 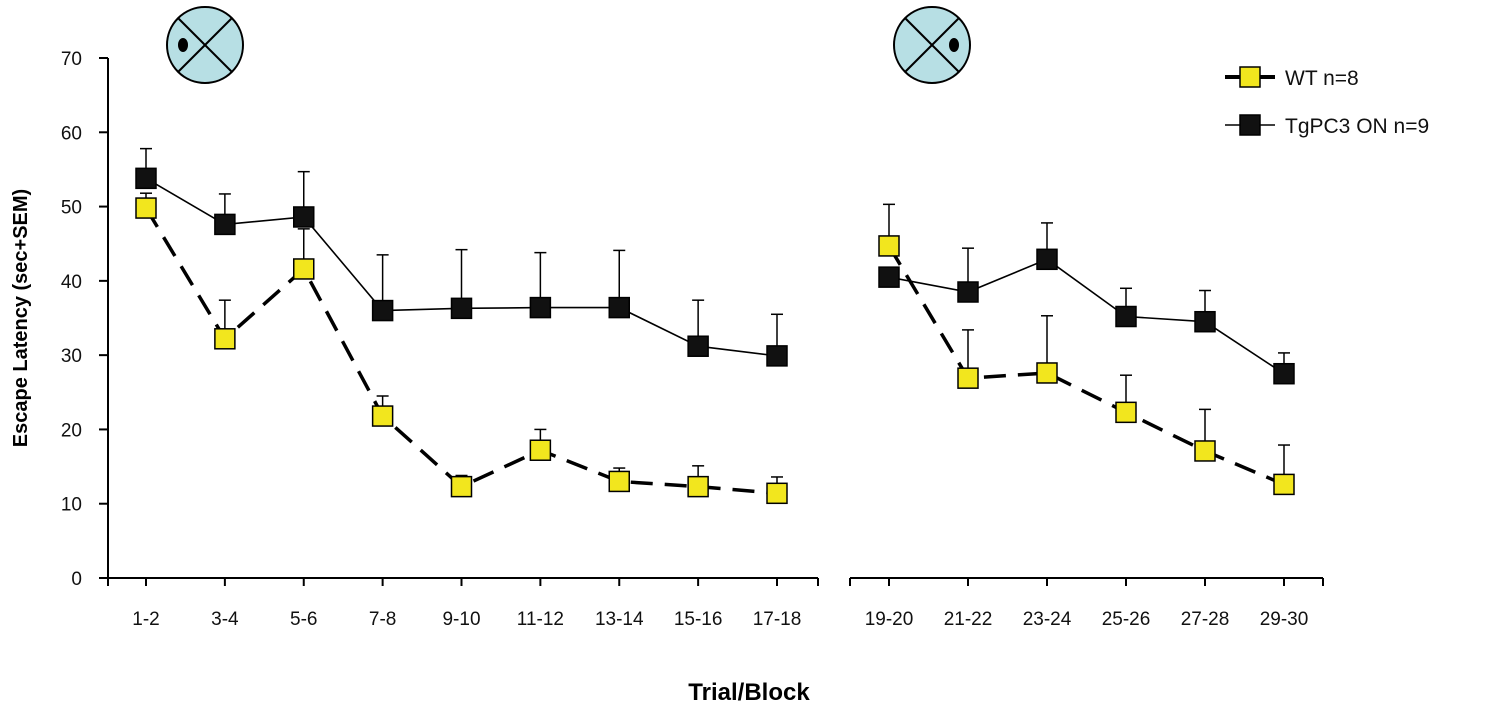 I want to click on y-tick-label: 70, so click(x=71, y=59).